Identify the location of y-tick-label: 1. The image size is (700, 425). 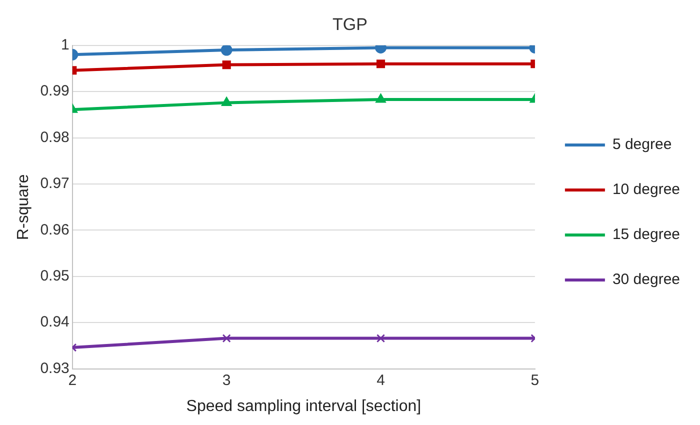
(65, 45).